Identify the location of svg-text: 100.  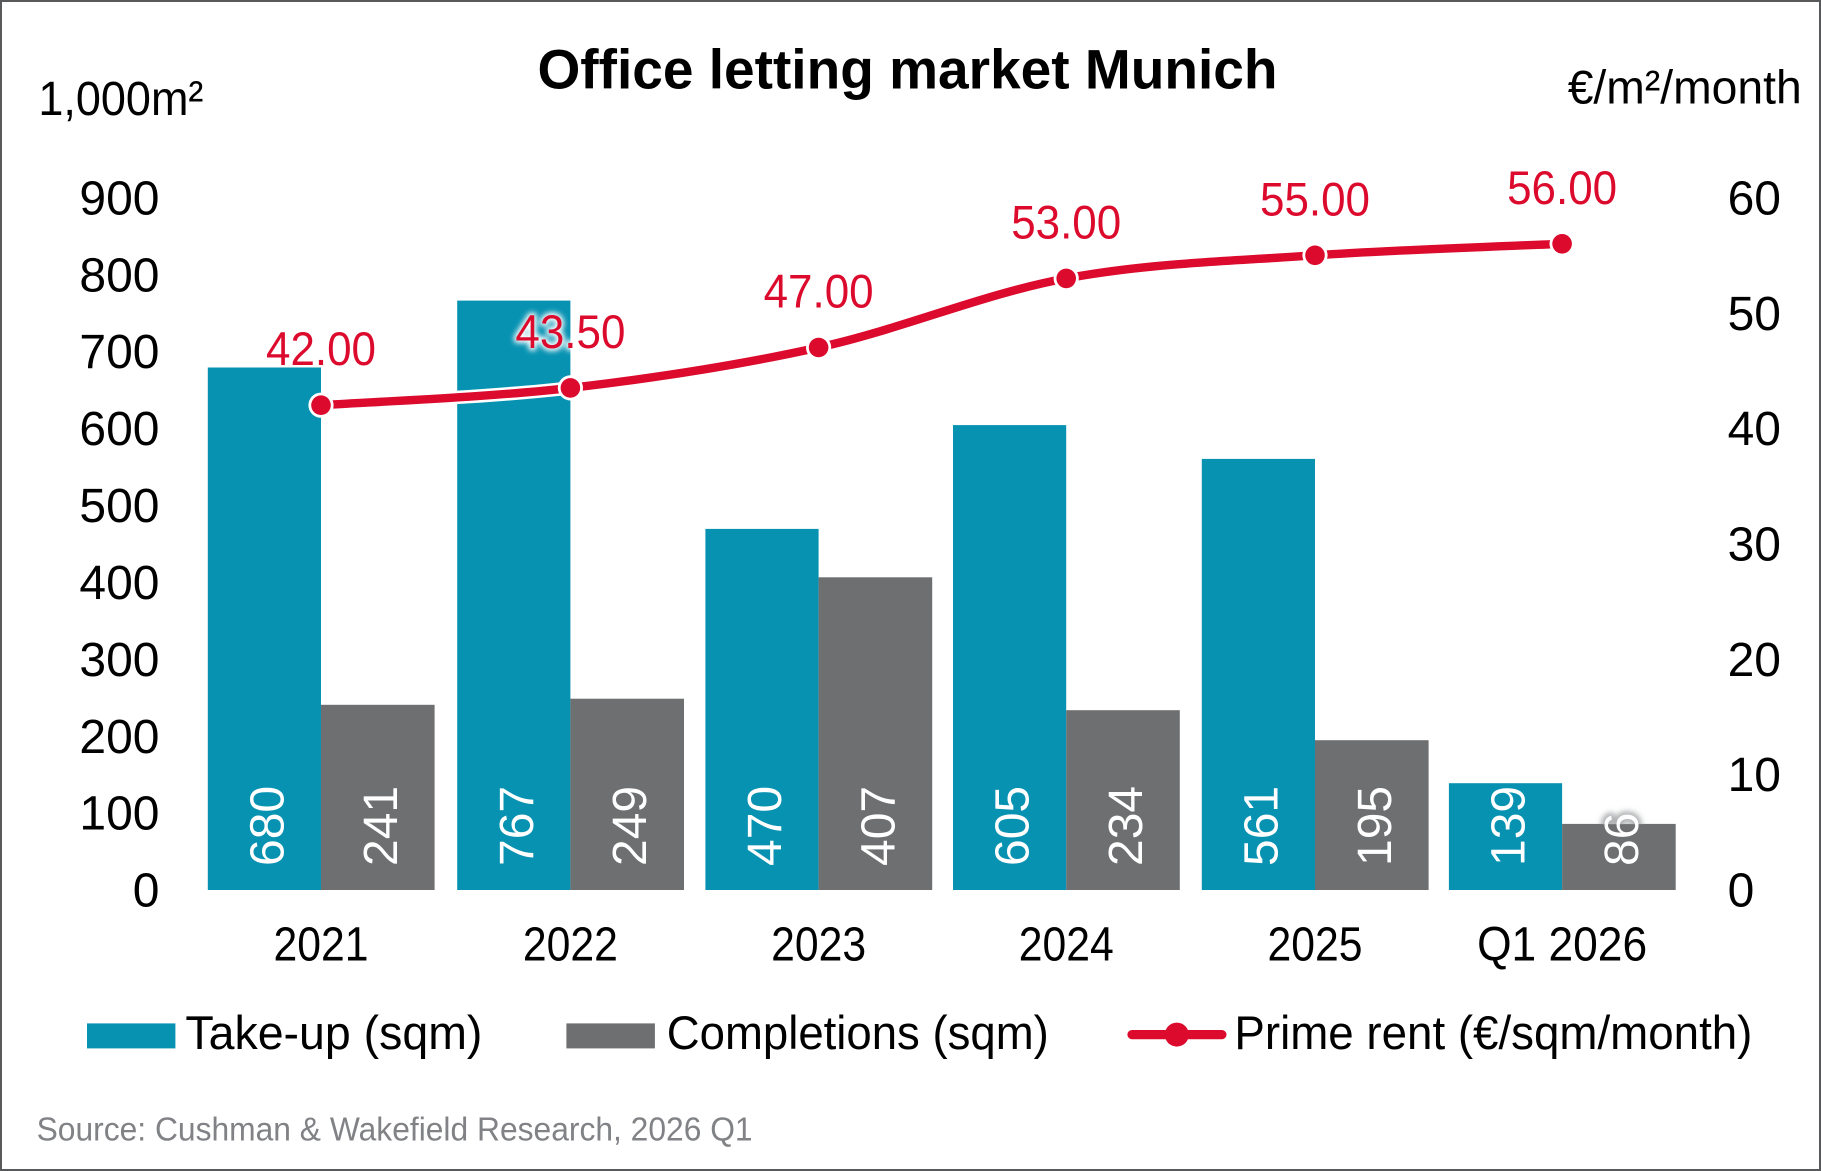
(119, 814).